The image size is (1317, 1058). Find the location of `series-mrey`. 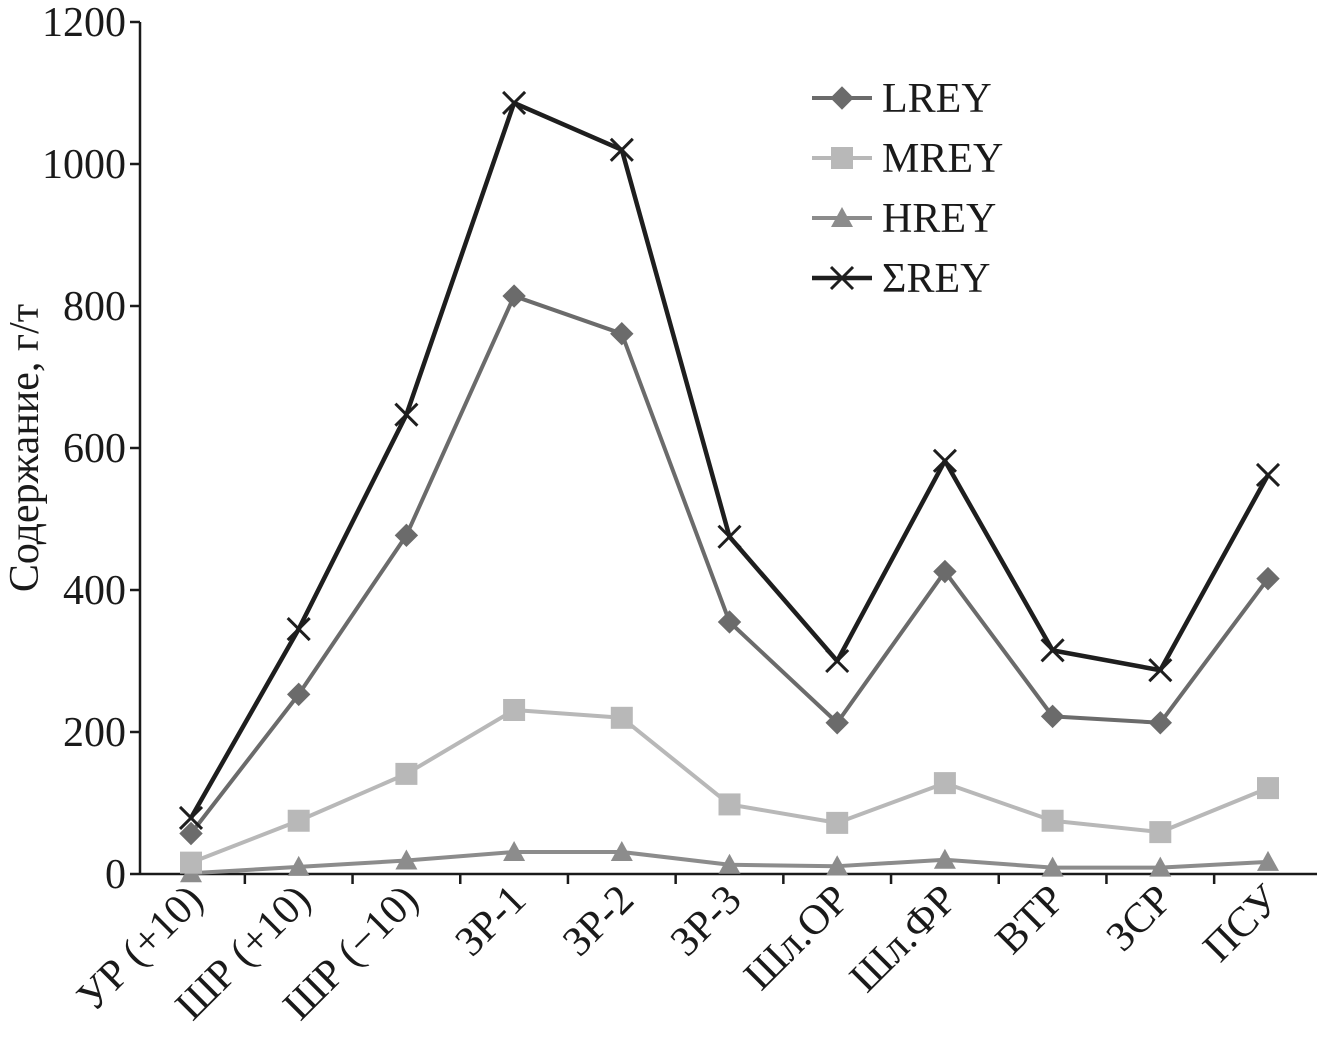

series-mrey is located at coordinates (729, 786).